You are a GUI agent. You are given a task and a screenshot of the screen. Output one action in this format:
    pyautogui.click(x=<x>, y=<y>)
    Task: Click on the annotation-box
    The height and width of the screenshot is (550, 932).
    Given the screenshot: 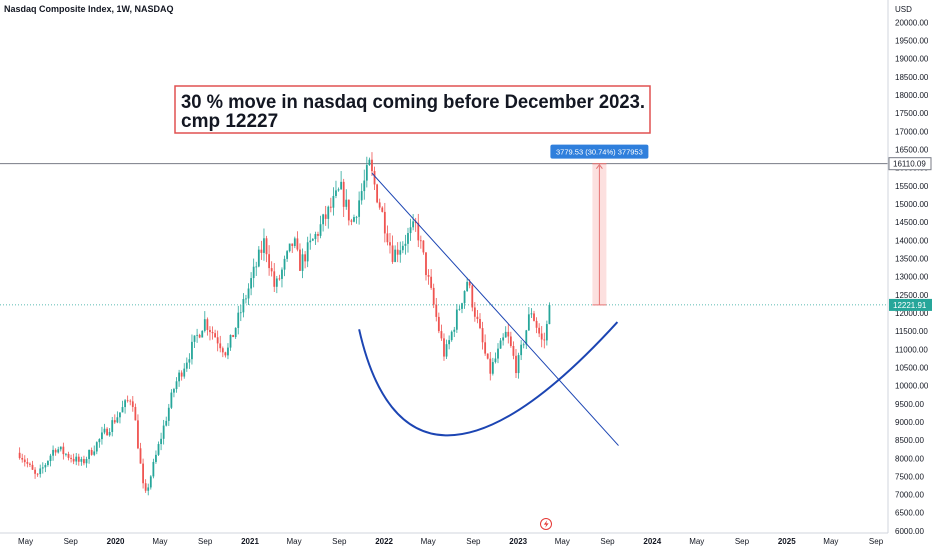 What is the action you would take?
    pyautogui.click(x=412, y=109)
    